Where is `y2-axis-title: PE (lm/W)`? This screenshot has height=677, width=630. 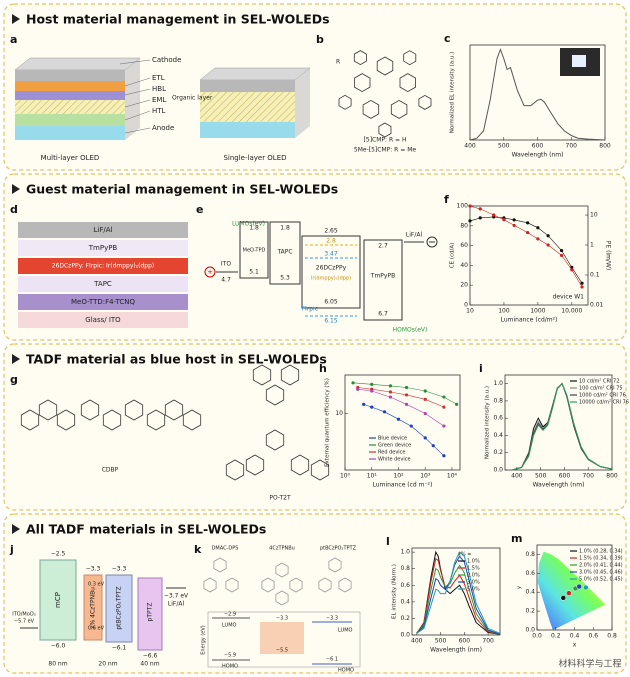
y2-axis-title: PE (lm/W) is located at coordinates (608, 255).